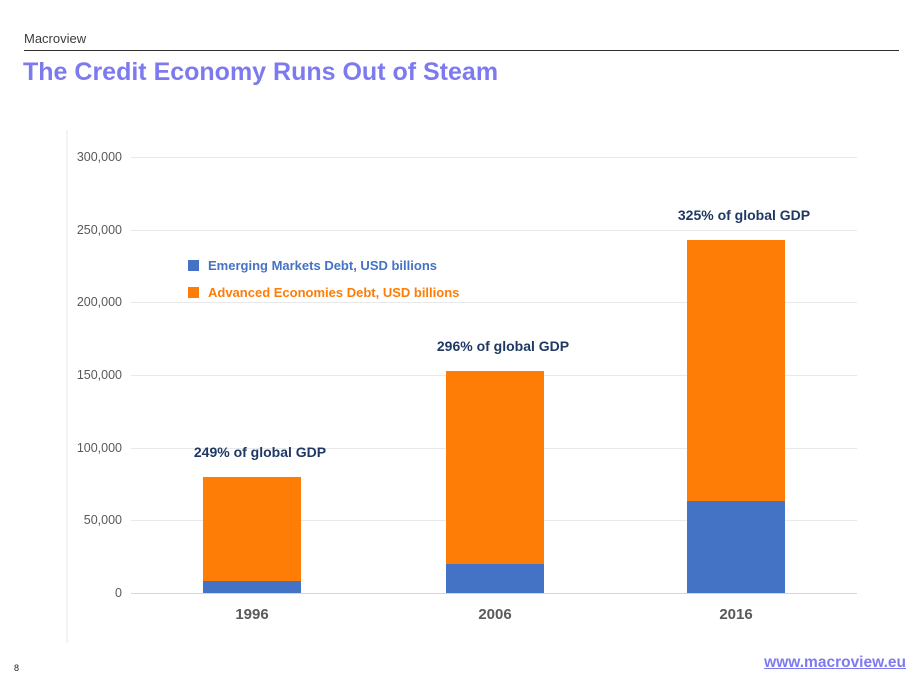 This screenshot has height=689, width=923. Describe the element at coordinates (503, 346) in the screenshot. I see `annotation-2006: 296% of global GDP` at that location.